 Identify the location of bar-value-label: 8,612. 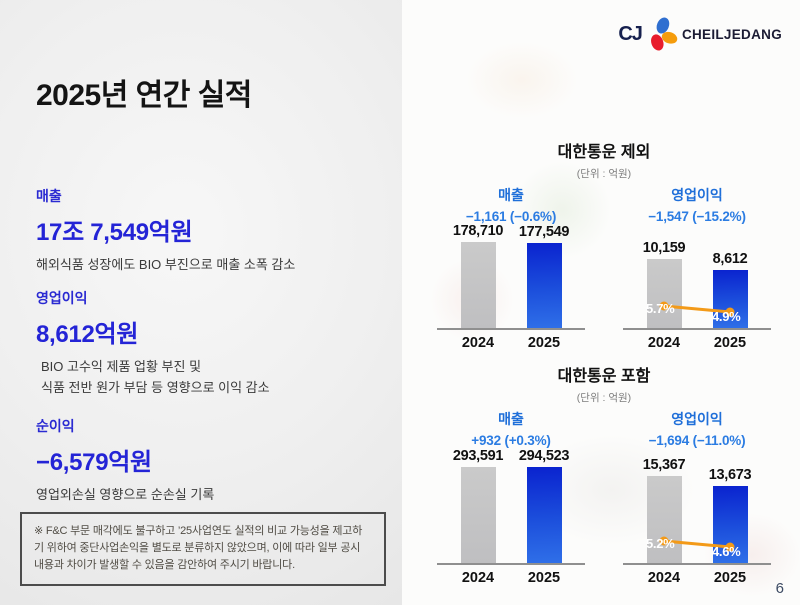
(730, 258).